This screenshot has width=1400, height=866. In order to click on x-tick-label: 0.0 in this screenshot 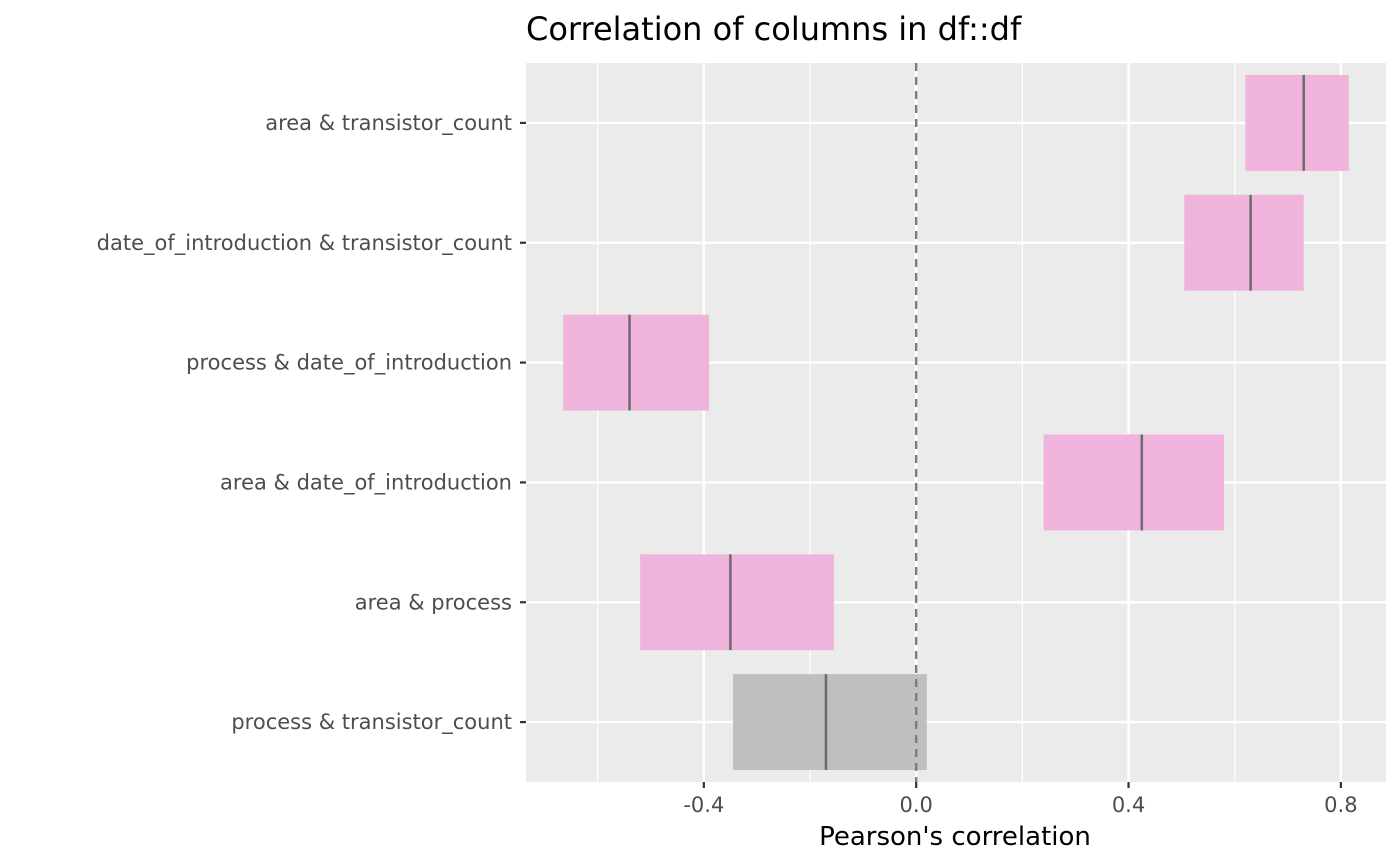, I will do `click(915, 805)`.